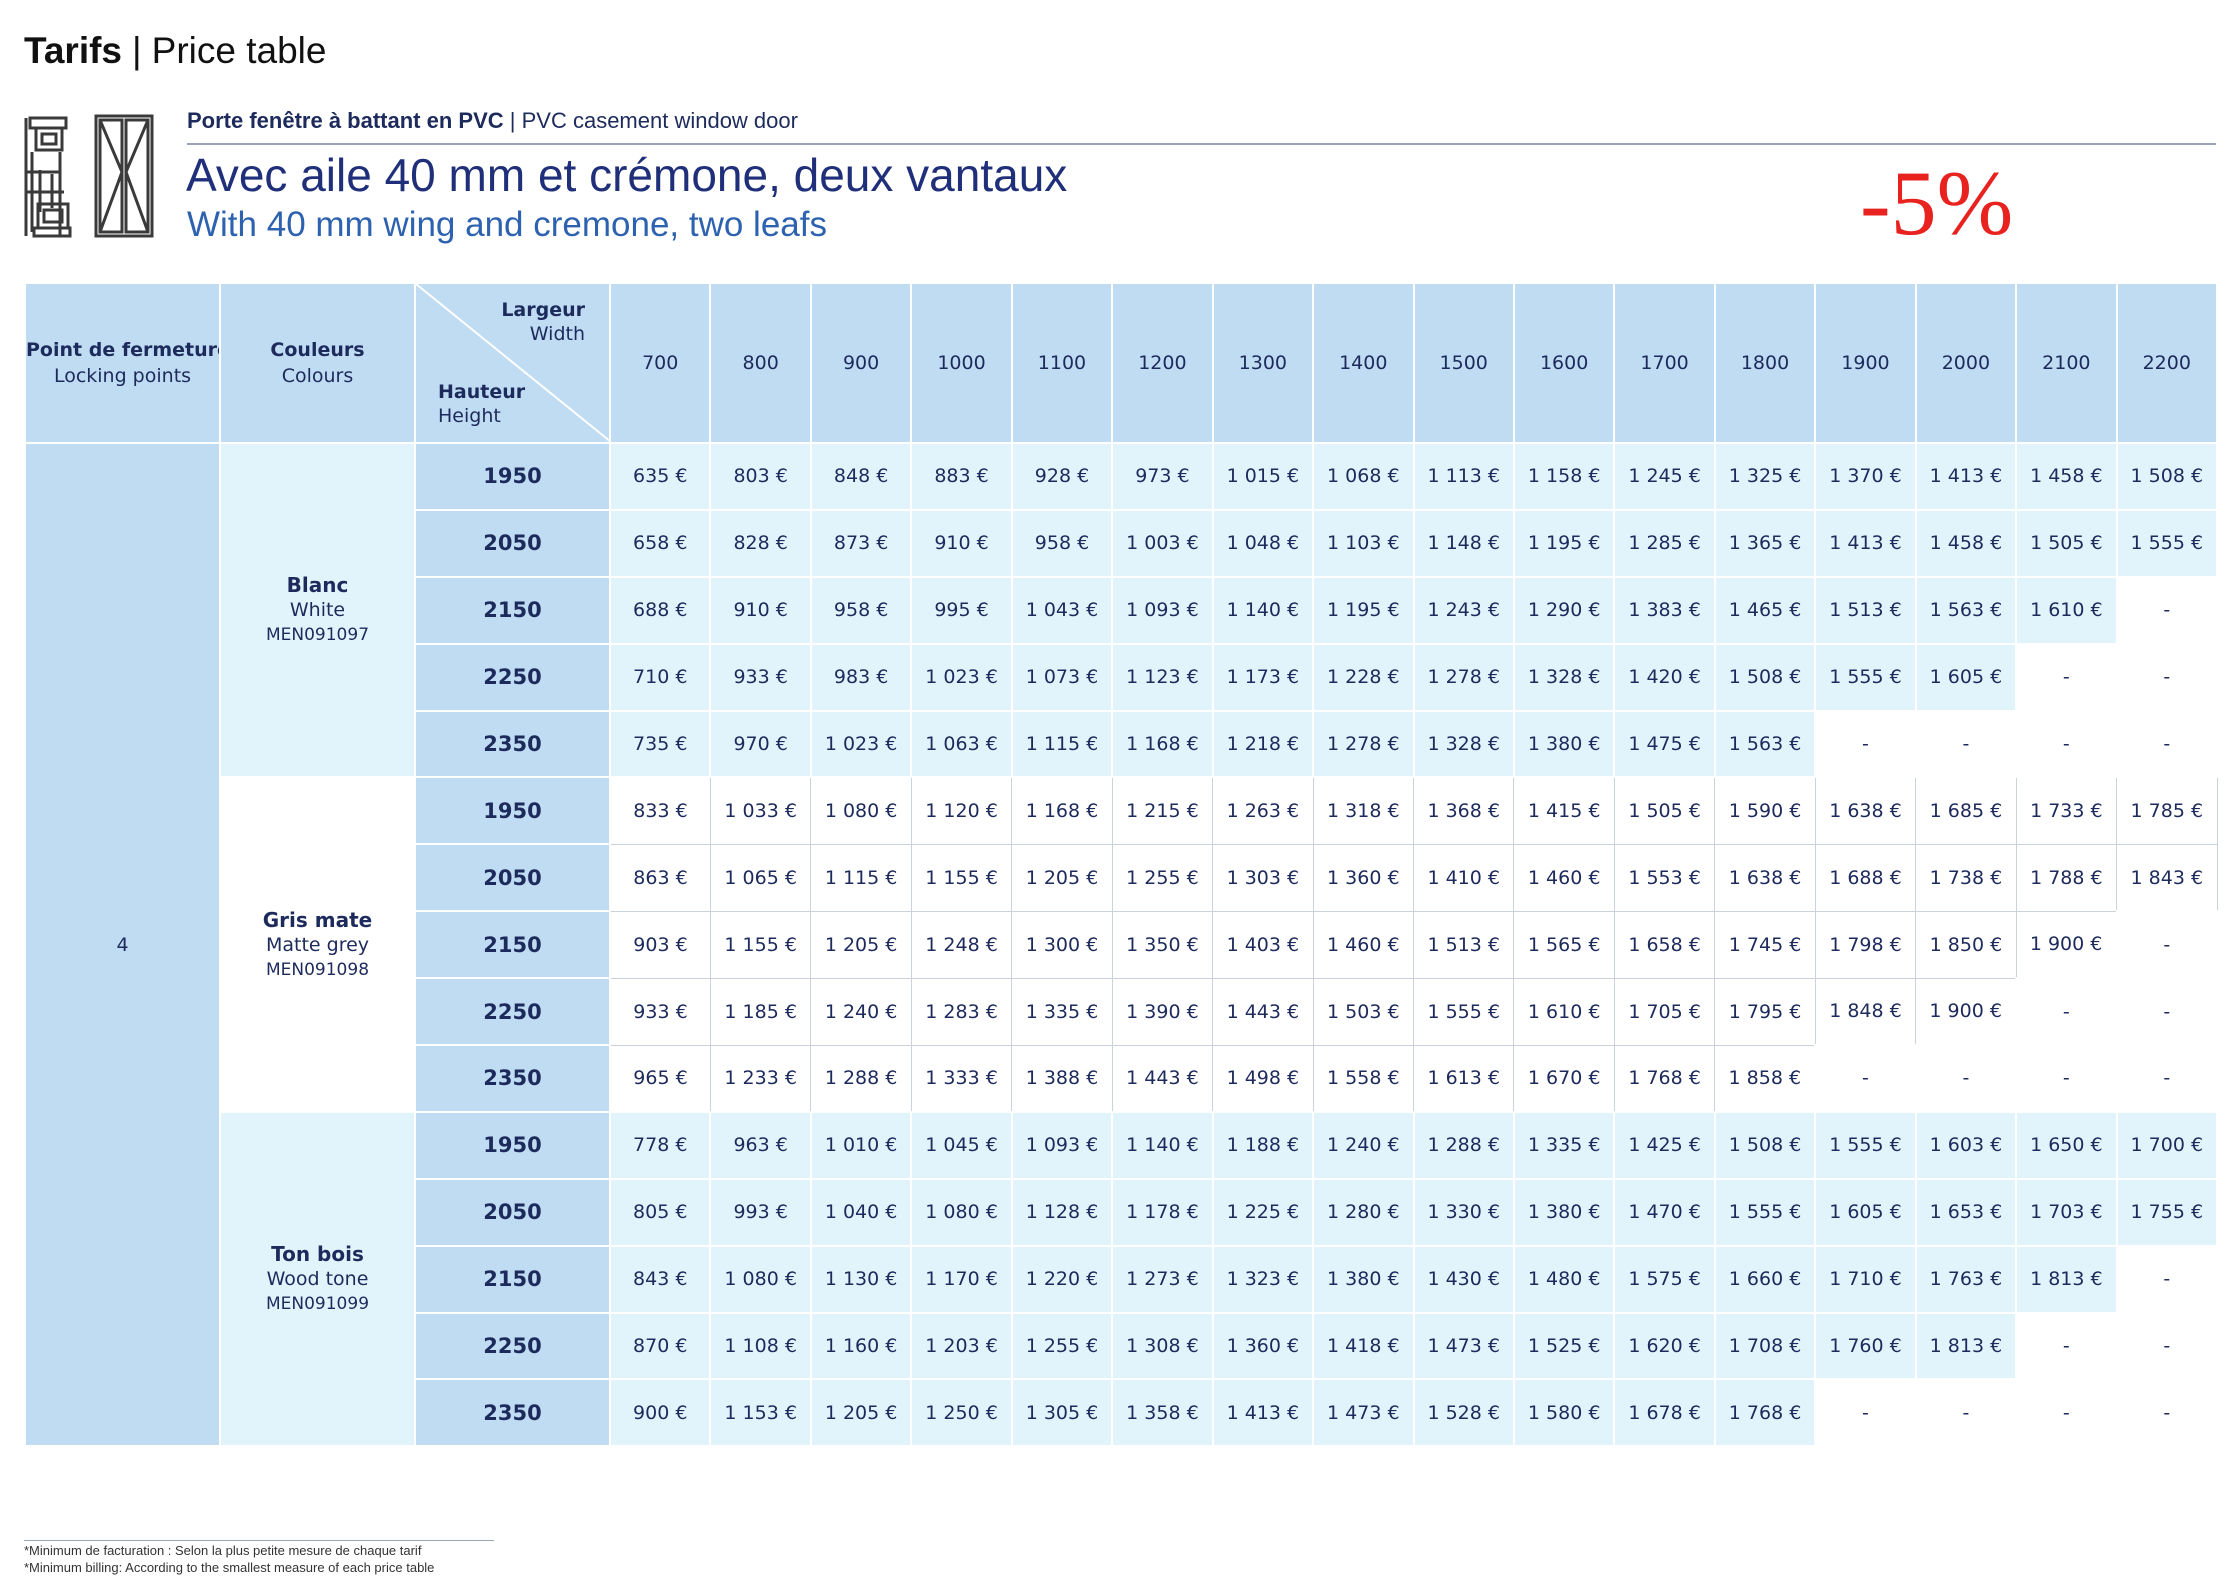  What do you see at coordinates (1664, 363) in the screenshot?
I see `width-header-cell: 1700` at bounding box center [1664, 363].